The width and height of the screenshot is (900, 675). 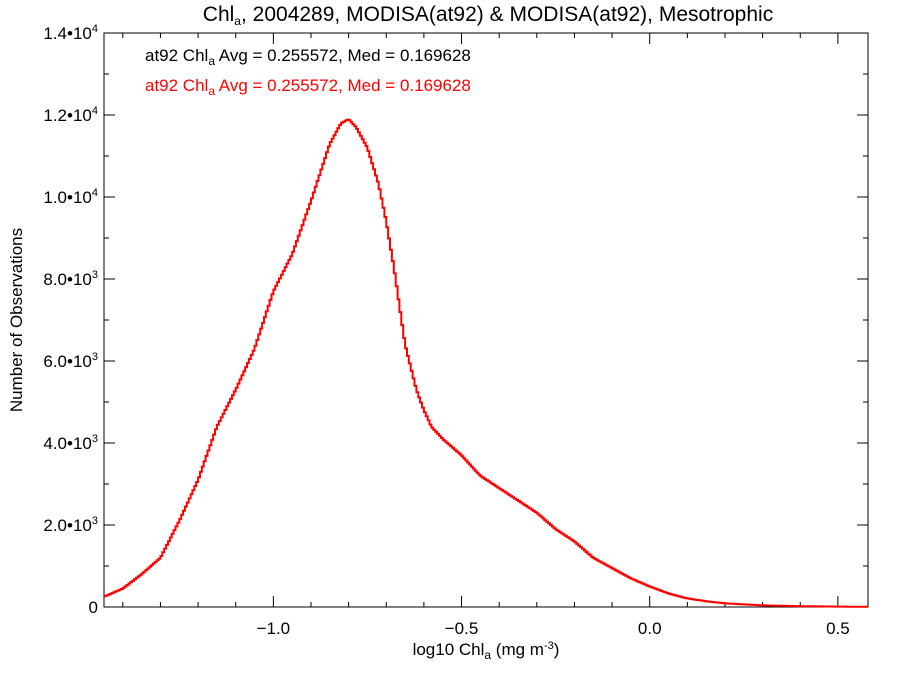 I want to click on y-tick-label: 4.0•103, so click(x=70, y=443).